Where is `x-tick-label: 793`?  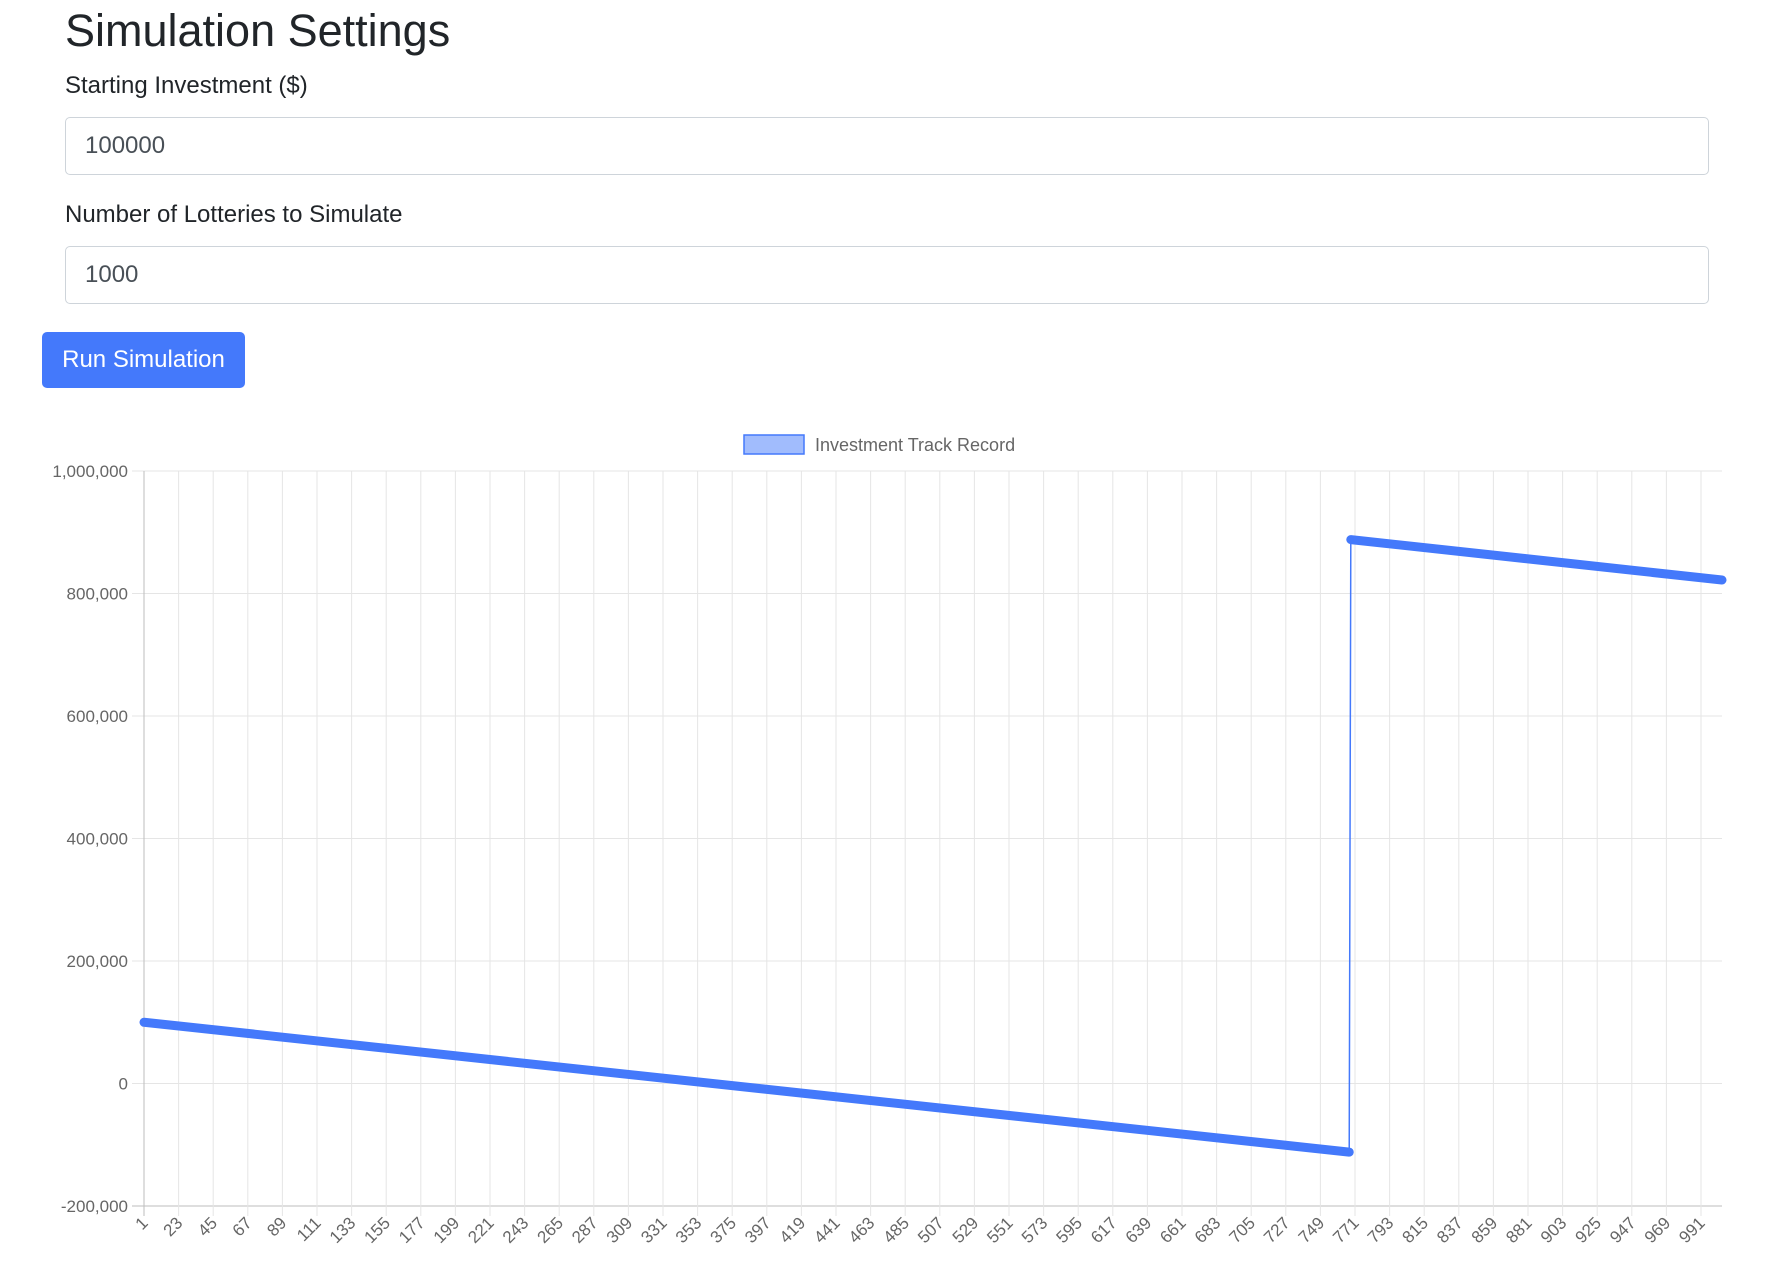 x-tick-label: 793 is located at coordinates (1380, 1229).